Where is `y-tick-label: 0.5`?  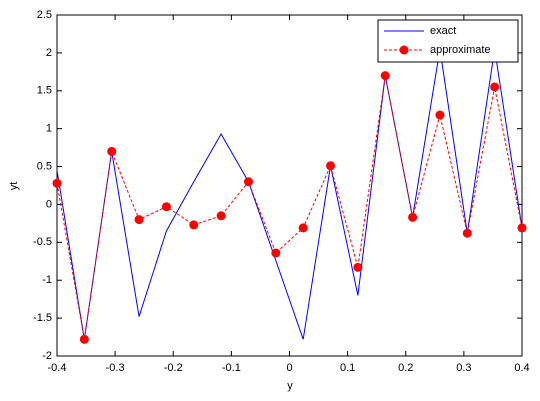
y-tick-label: 0.5 is located at coordinates (44, 166).